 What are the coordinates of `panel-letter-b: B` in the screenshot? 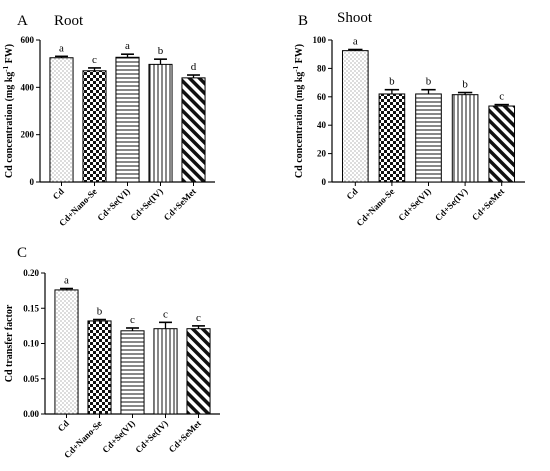 It's located at (303, 21).